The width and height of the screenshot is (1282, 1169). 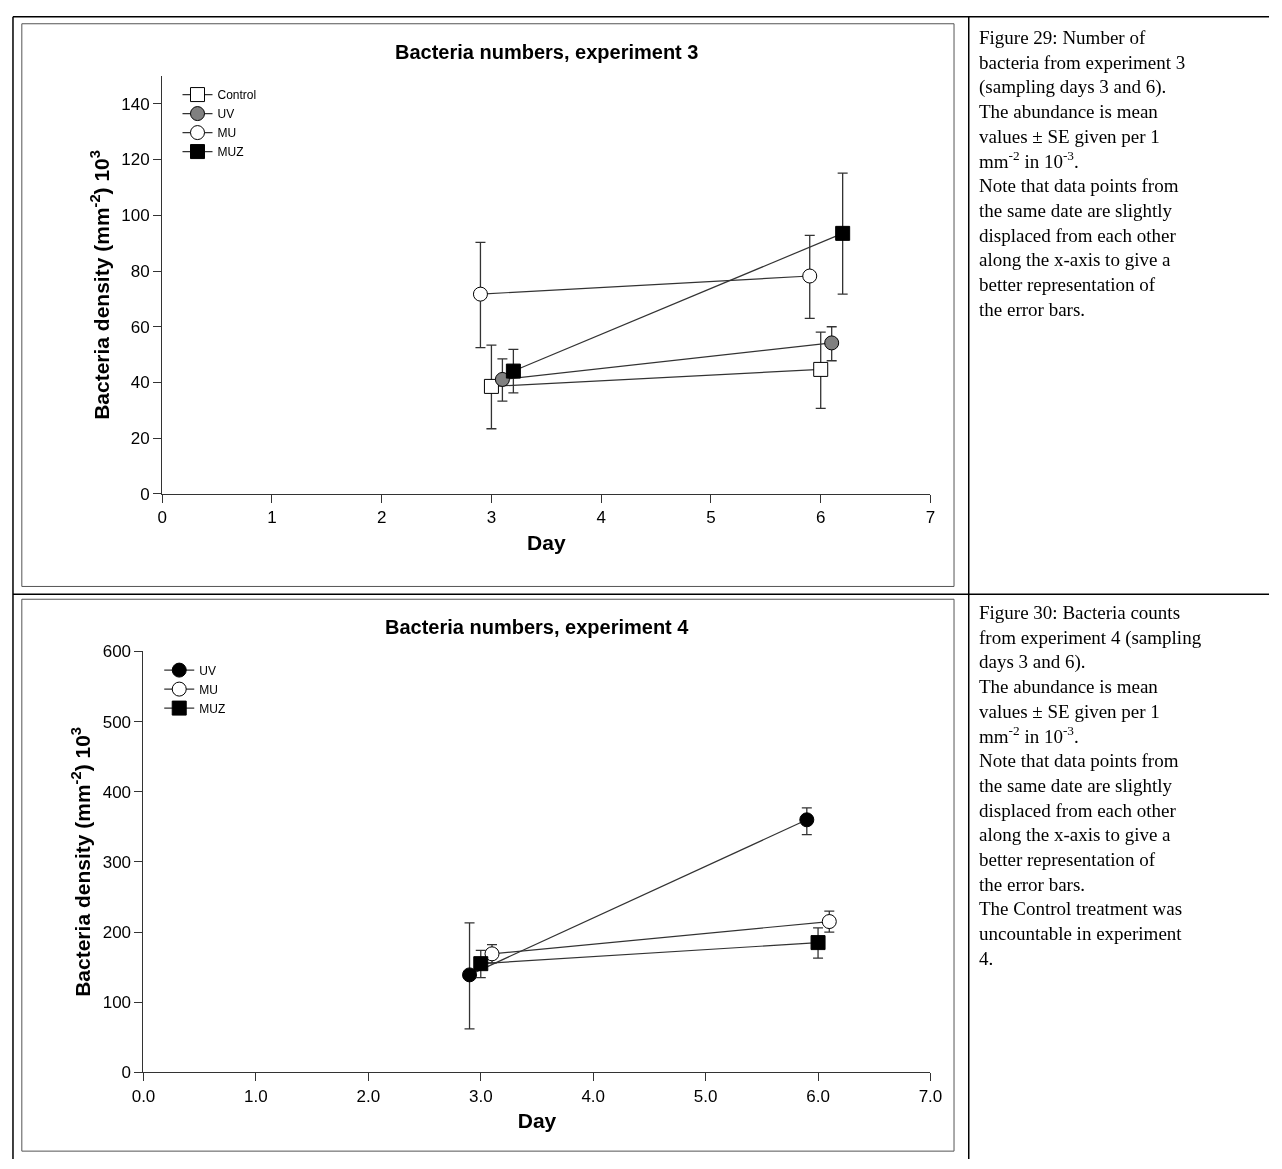 What do you see at coordinates (117, 722) in the screenshot?
I see `y-tick-label: 500` at bounding box center [117, 722].